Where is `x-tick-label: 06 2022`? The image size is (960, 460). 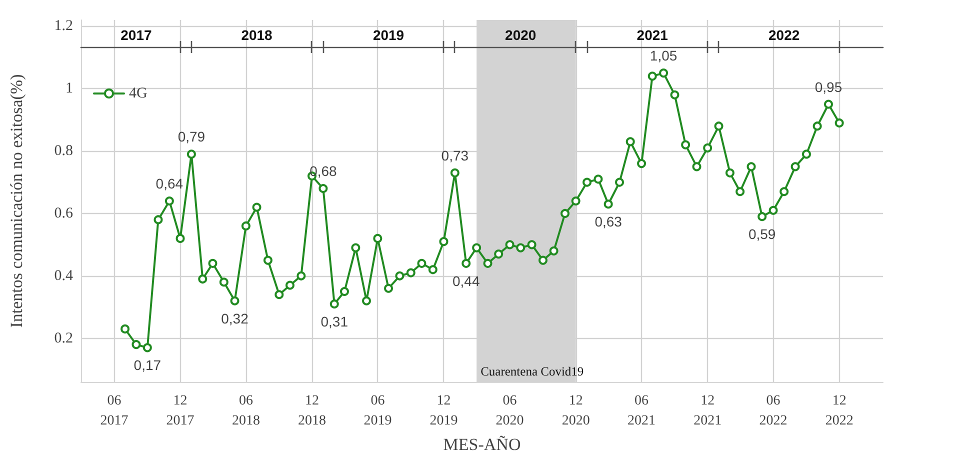 x-tick-label: 06 2022 is located at coordinates (773, 411).